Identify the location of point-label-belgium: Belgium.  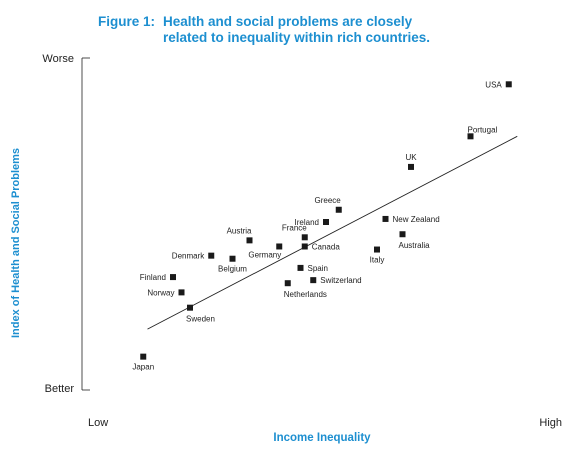
(232, 269).